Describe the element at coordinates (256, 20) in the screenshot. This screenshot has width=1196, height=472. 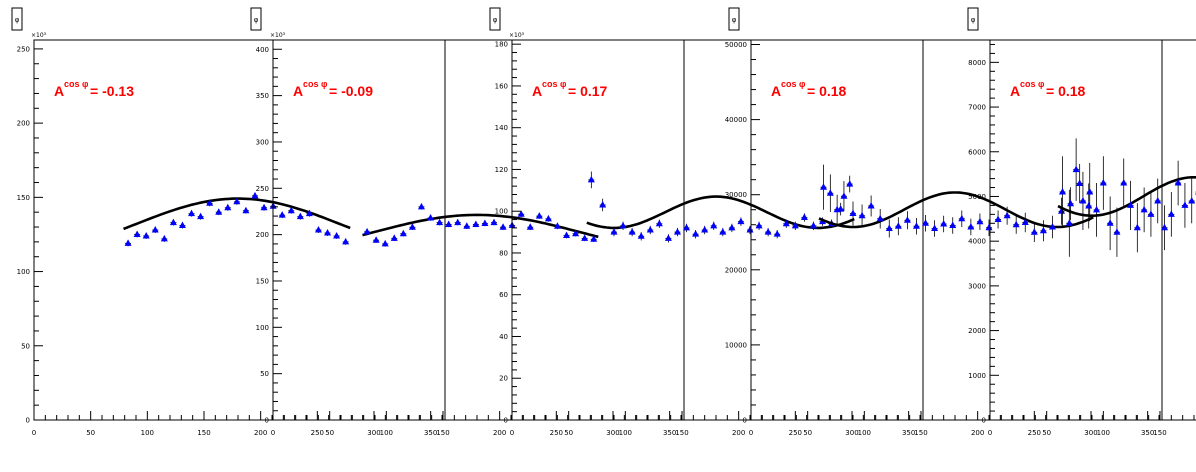
I see `panel-title: φ` at that location.